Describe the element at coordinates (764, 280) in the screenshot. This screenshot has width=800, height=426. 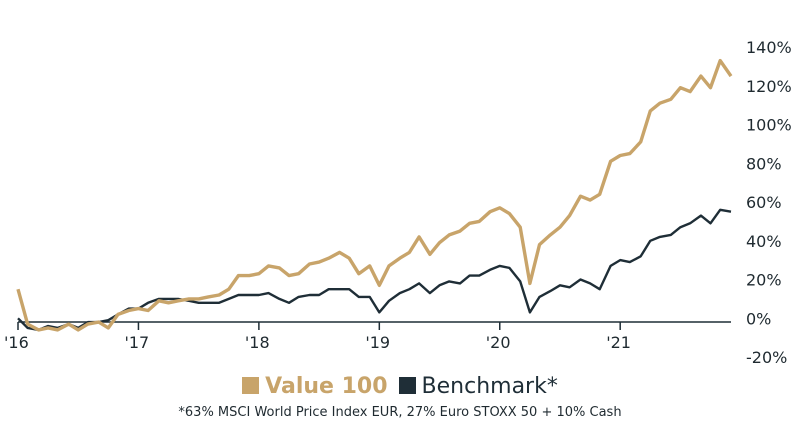
I see `y-tick-label: 20%` at that location.